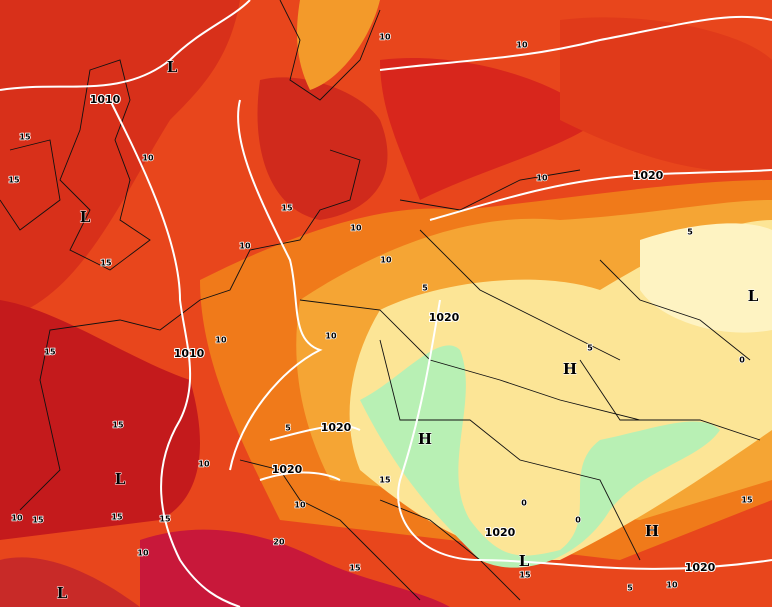  What do you see at coordinates (670, 350) in the screenshot?
I see `border` at bounding box center [670, 350].